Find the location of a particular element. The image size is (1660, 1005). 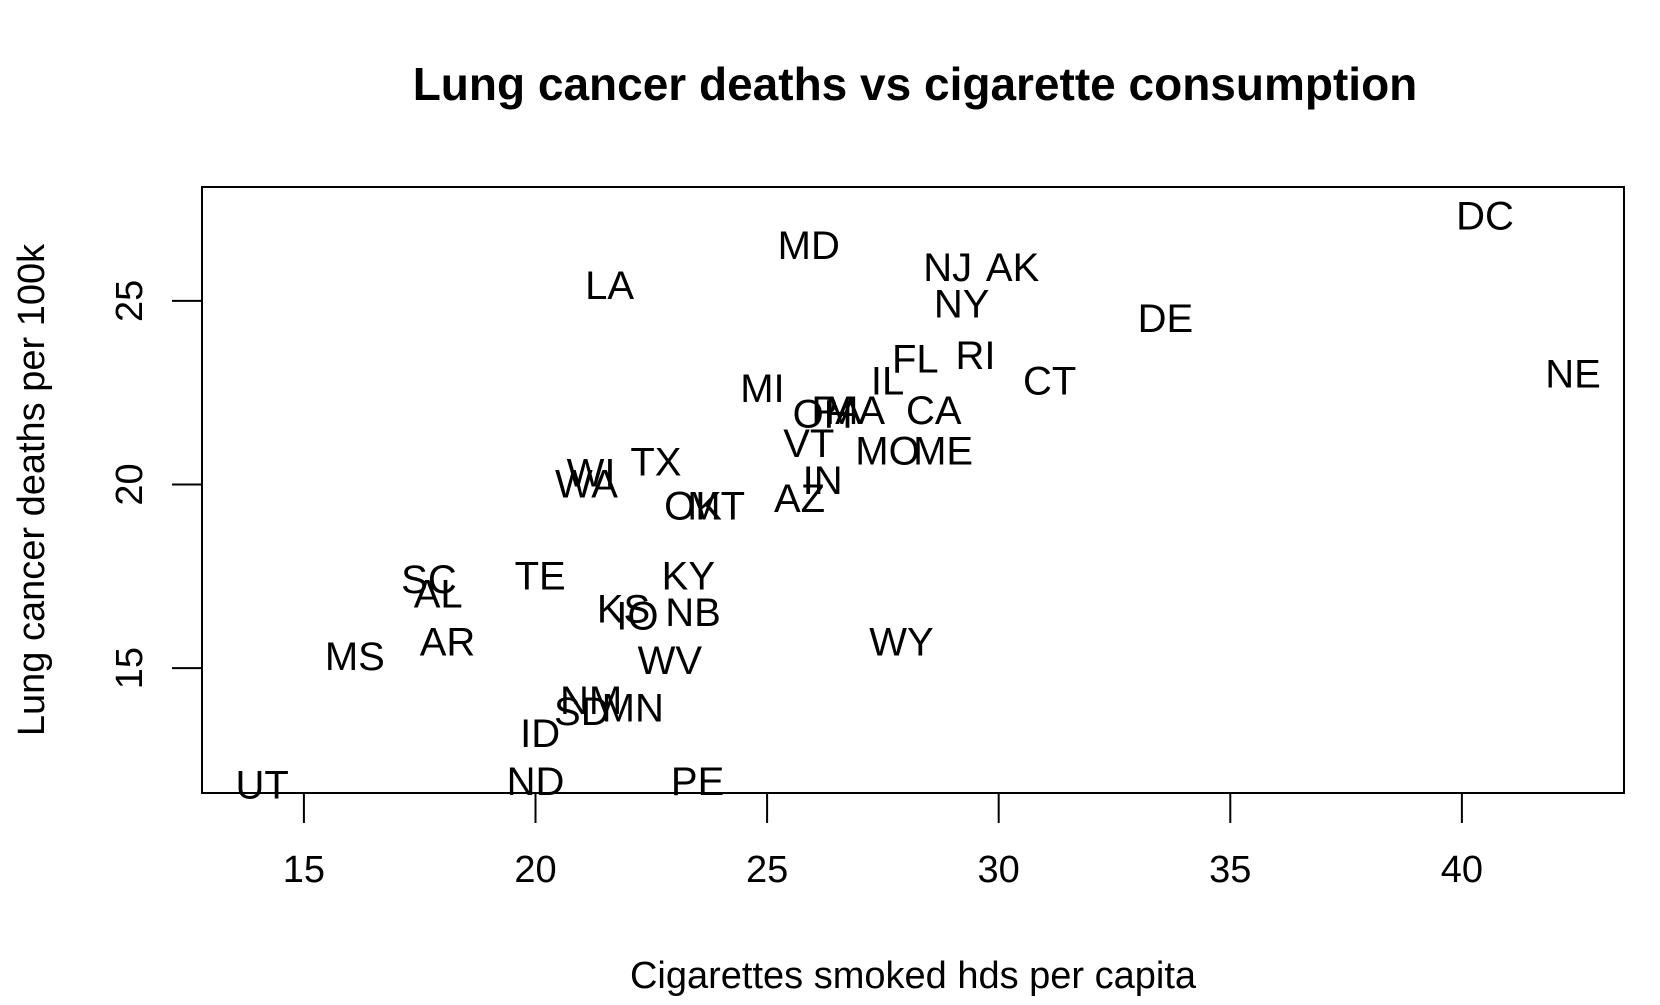

data-point-label: TE is located at coordinates (540, 576).